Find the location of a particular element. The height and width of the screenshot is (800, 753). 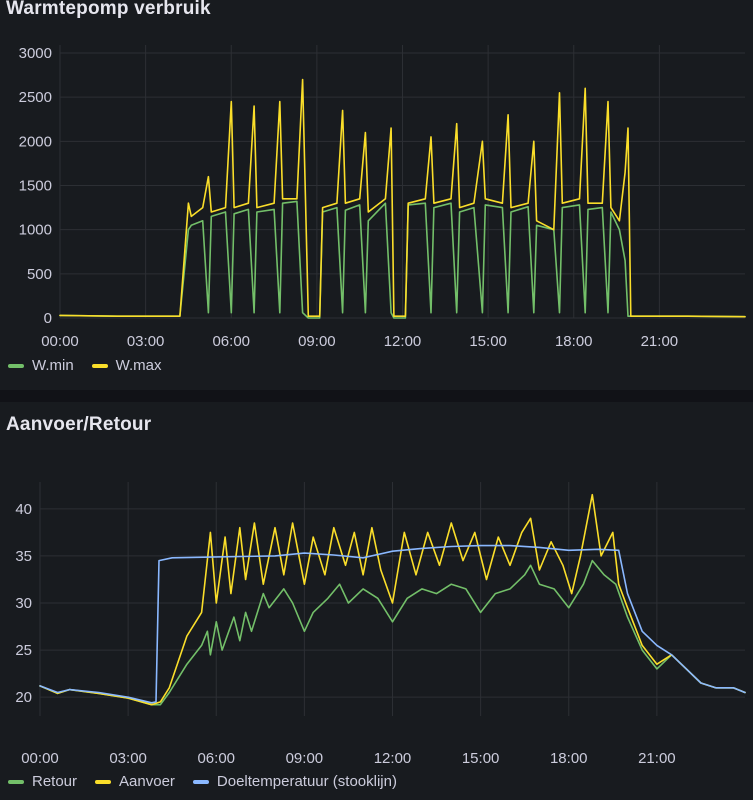

legend-label: W.min is located at coordinates (53, 365).